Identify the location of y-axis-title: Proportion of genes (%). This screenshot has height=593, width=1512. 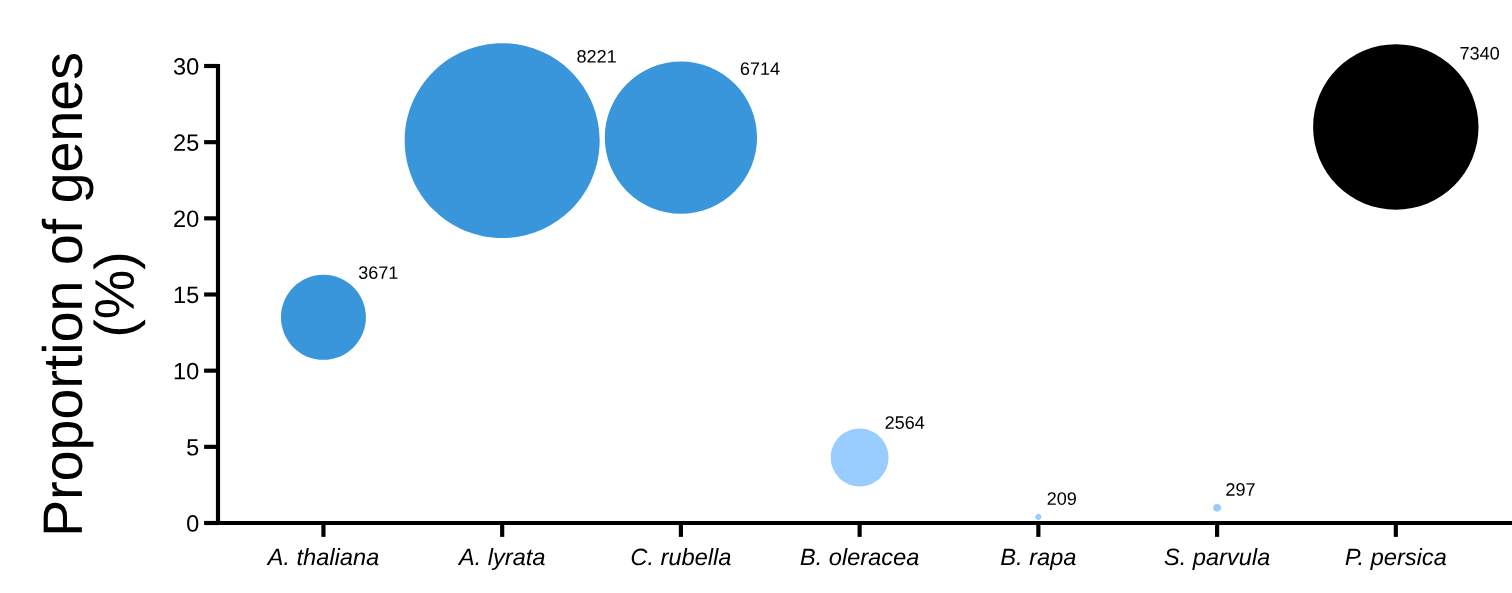
(93, 293).